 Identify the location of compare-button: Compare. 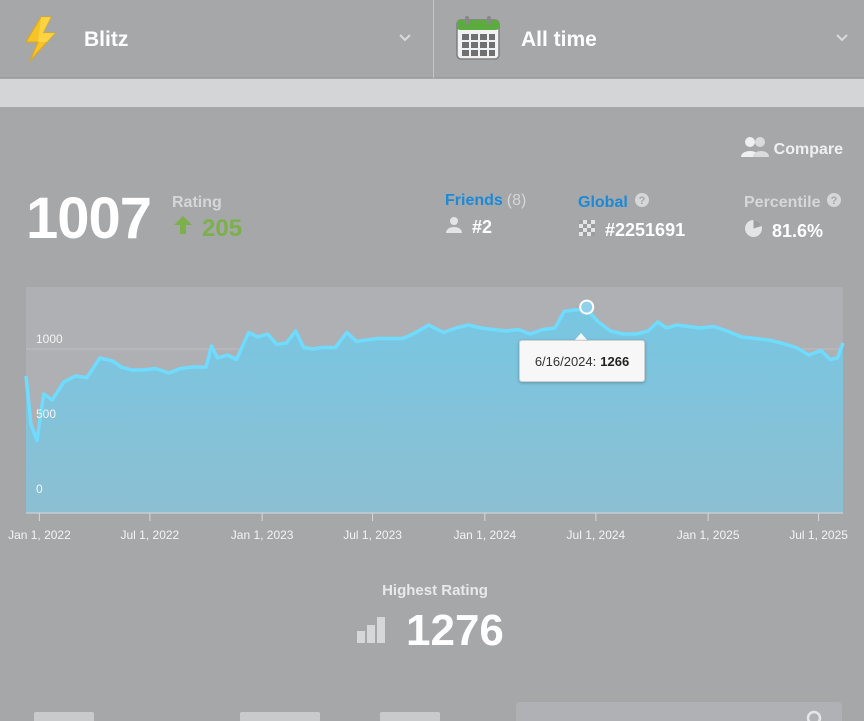
(791, 149).